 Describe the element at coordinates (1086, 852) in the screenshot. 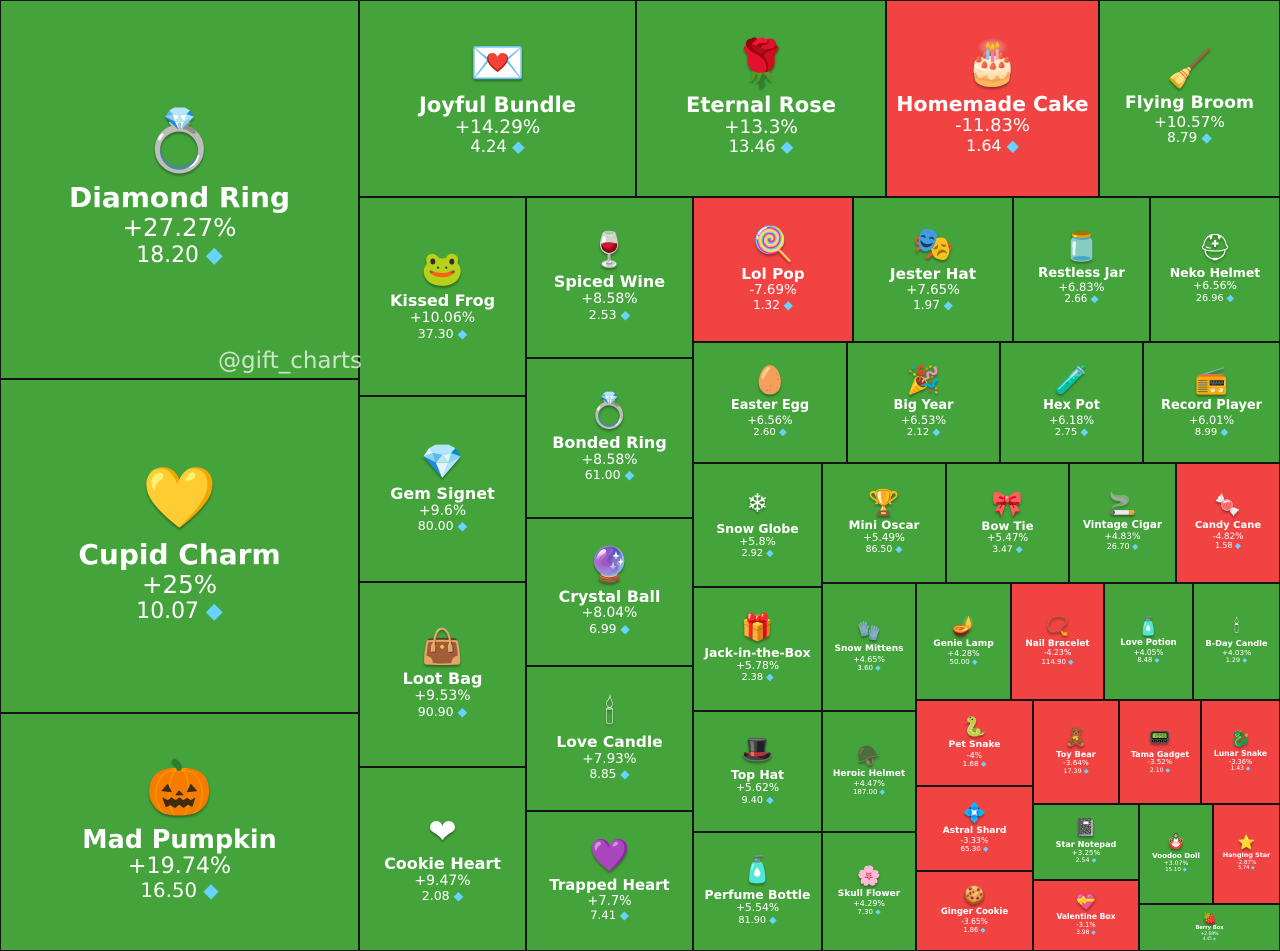

I see `item-change: +3.25%` at that location.